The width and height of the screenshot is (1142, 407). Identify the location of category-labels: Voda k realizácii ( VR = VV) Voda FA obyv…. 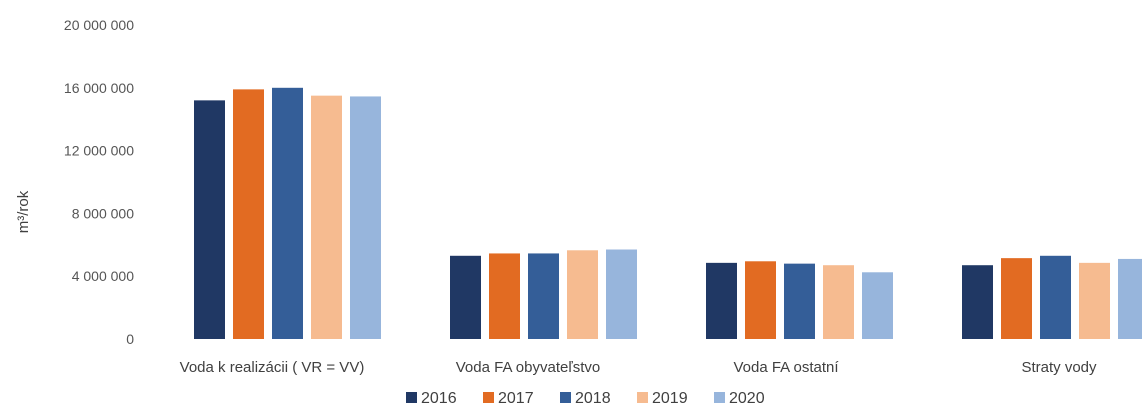
(638, 367).